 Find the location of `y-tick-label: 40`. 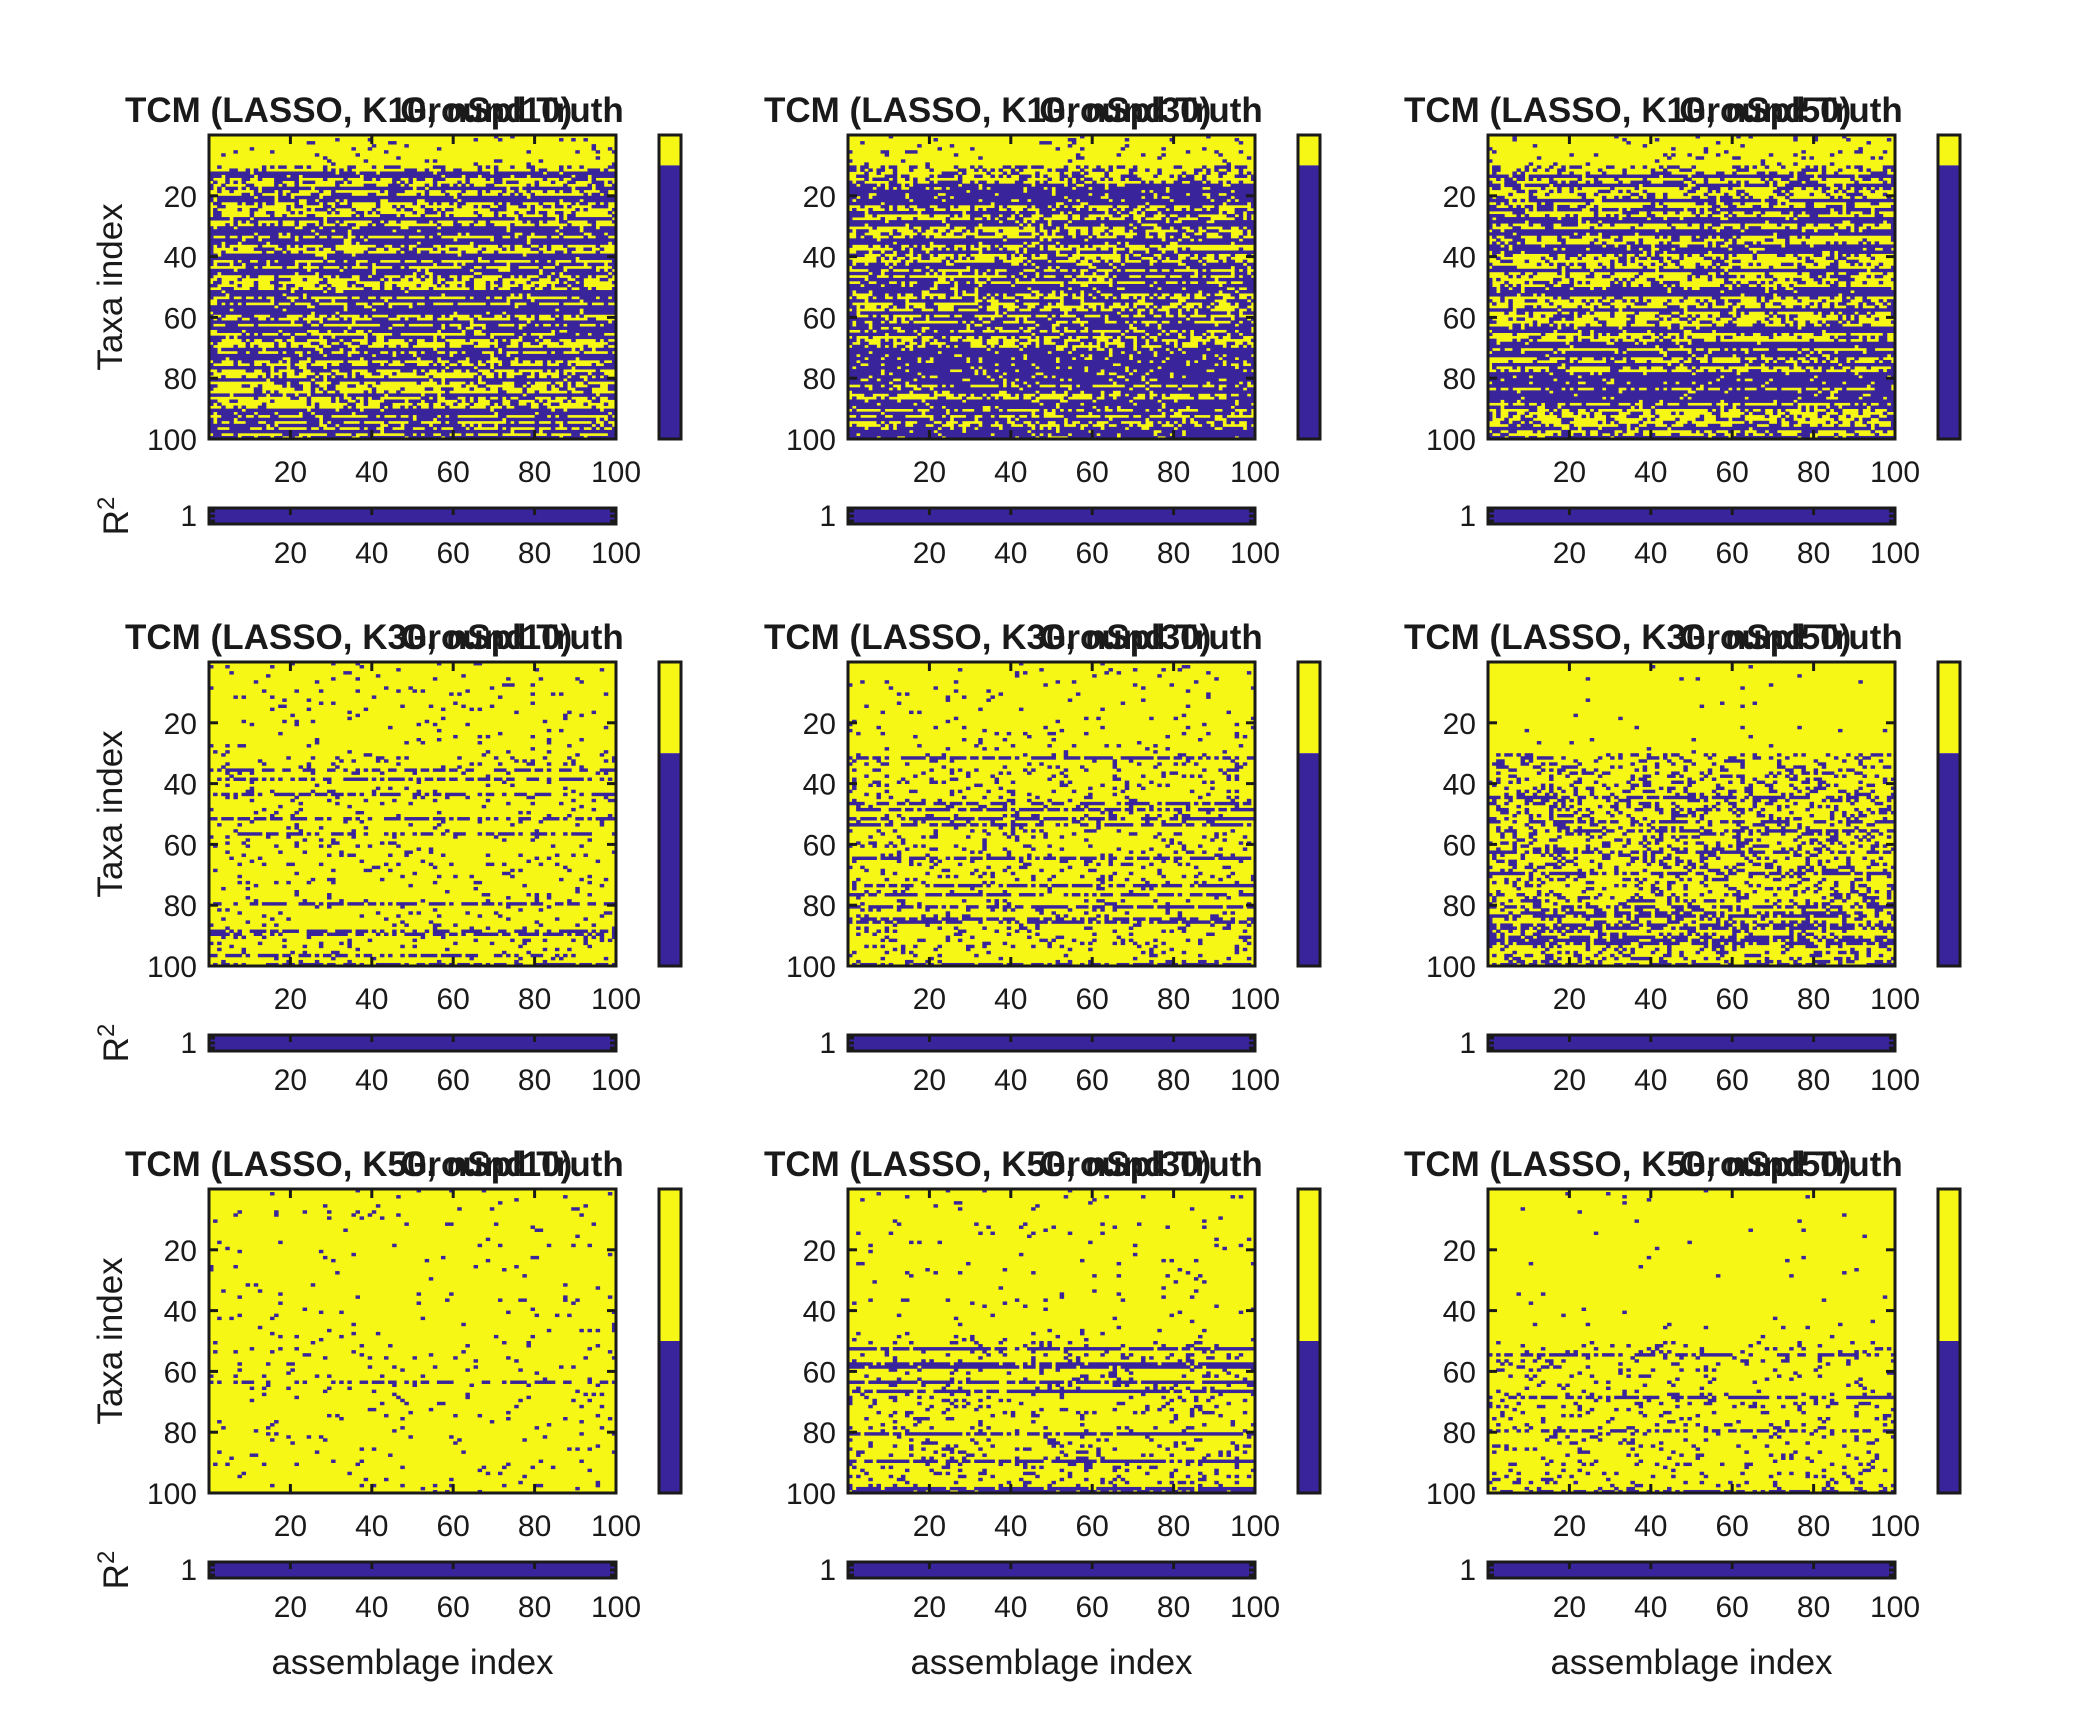

y-tick-label: 40 is located at coordinates (819, 258).